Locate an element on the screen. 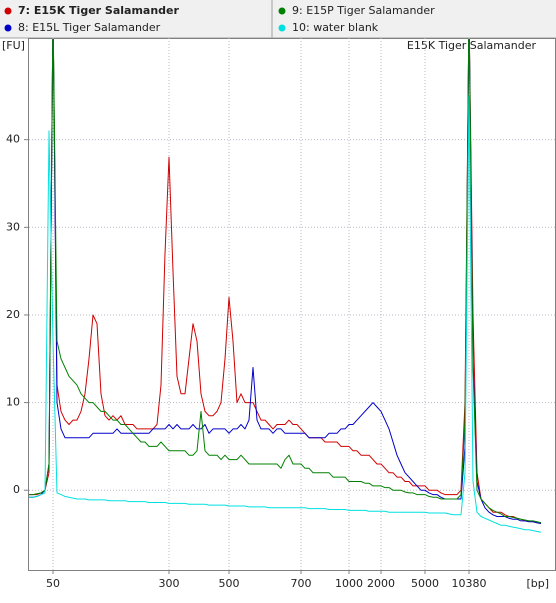  x-tick-label: 1000 is located at coordinates (349, 583).